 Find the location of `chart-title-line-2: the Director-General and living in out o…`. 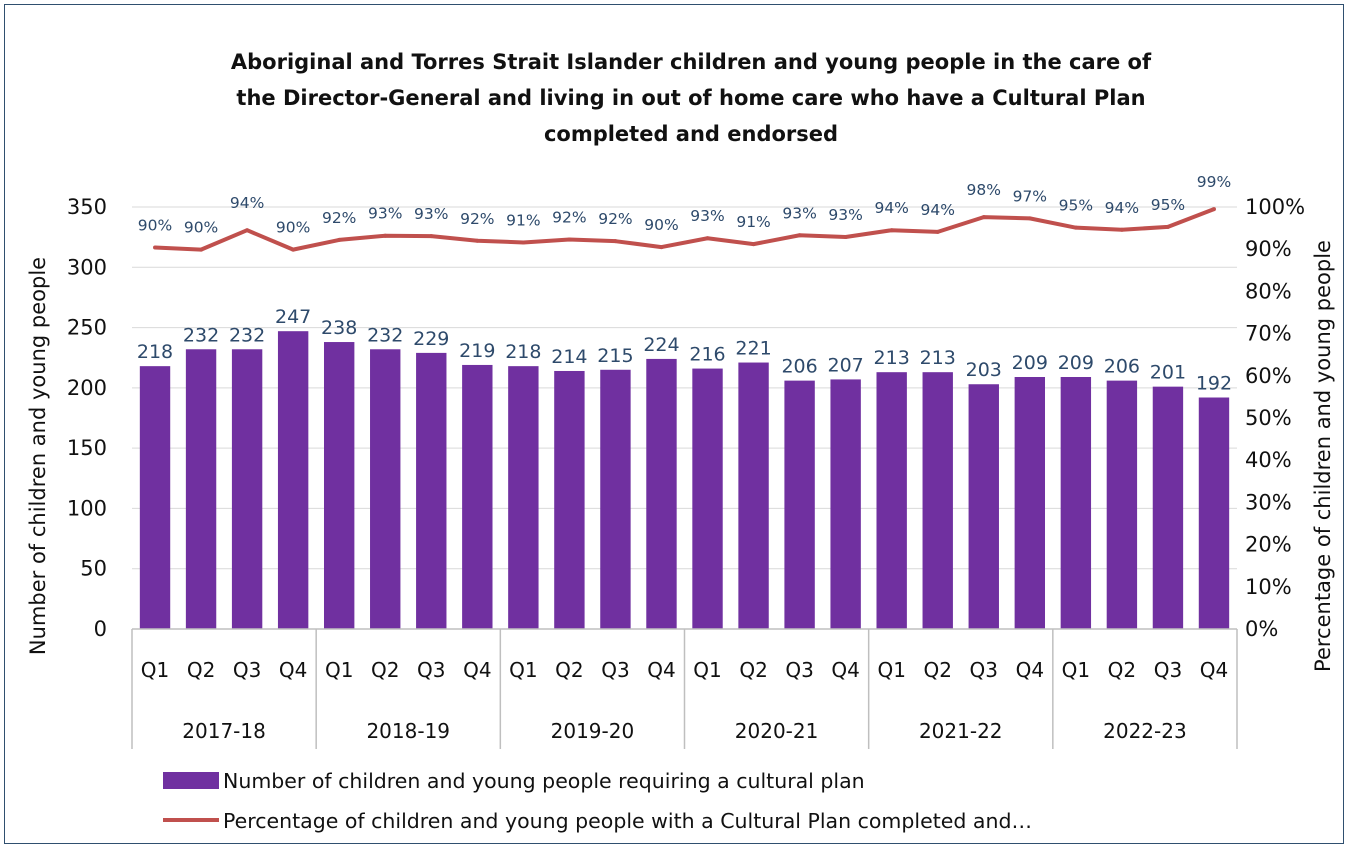

chart-title-line-2: the Director-General and living in out o… is located at coordinates (690, 98).